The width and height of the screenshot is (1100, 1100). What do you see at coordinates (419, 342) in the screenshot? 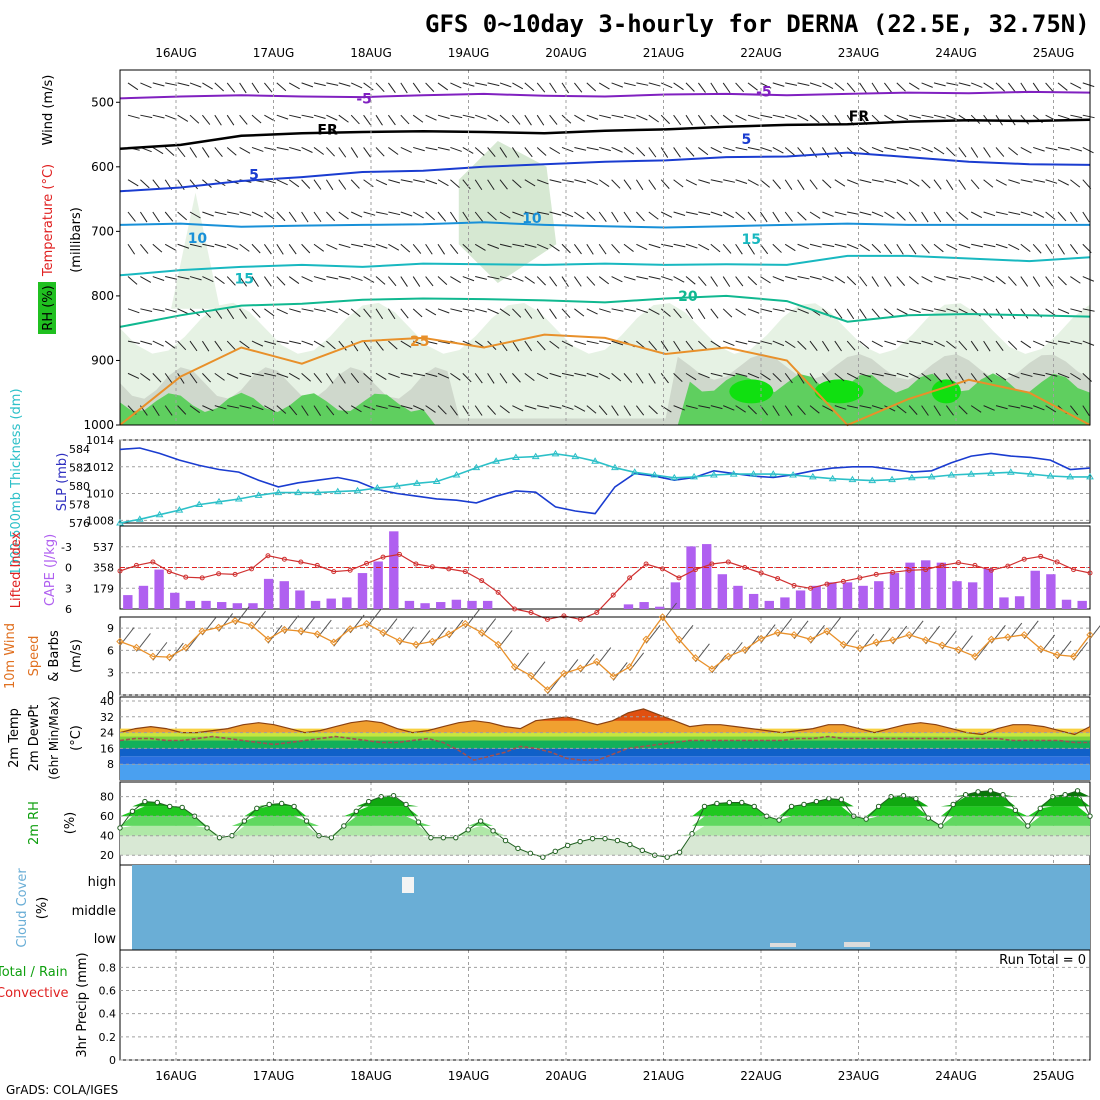
I see `contour-label: 25` at bounding box center [419, 342].